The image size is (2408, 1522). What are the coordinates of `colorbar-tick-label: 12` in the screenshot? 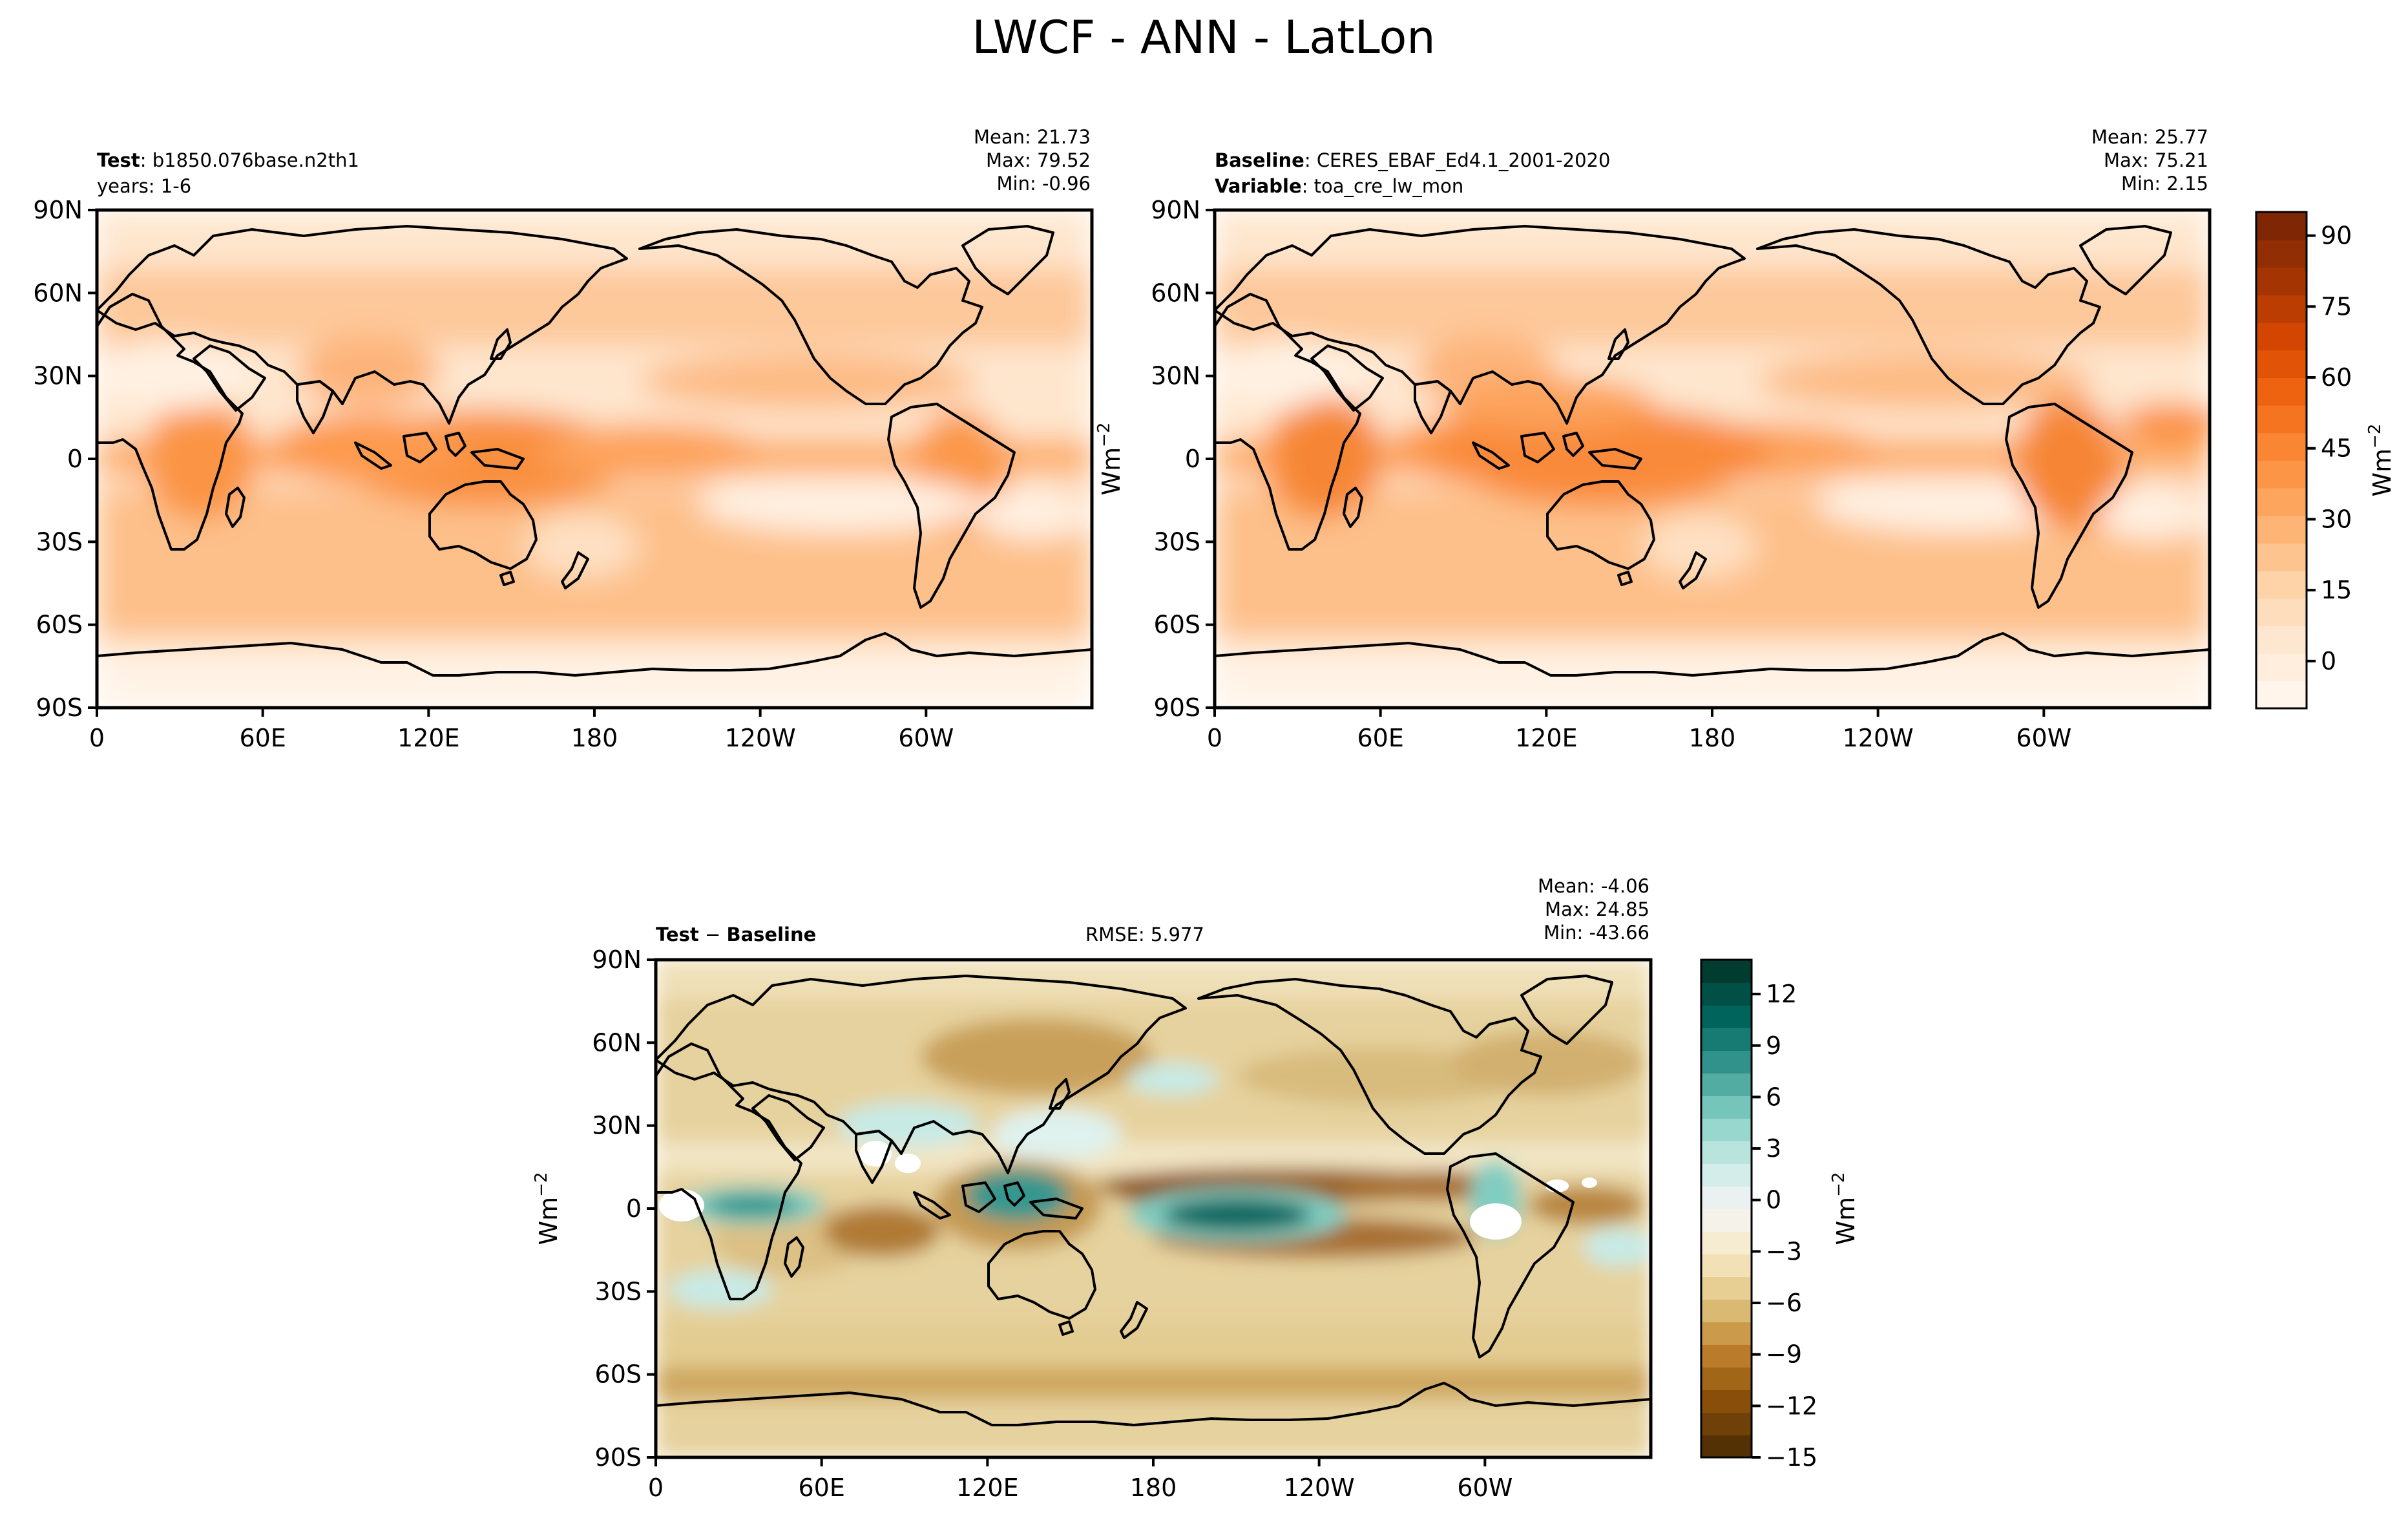 It's located at (1782, 994).